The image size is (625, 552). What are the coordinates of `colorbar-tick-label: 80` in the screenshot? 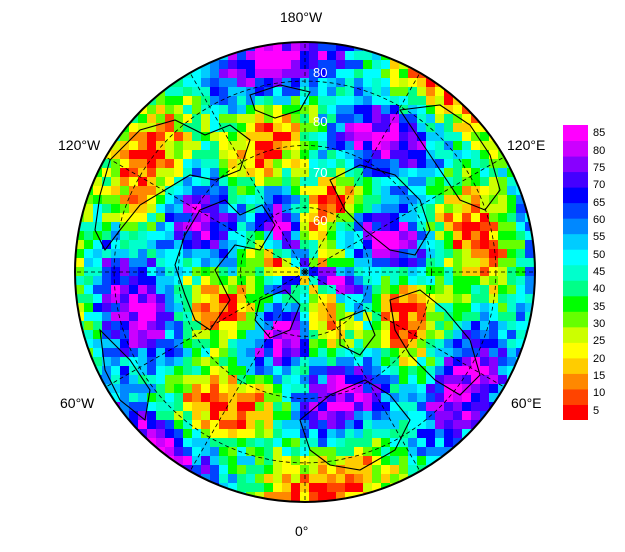 It's located at (599, 150).